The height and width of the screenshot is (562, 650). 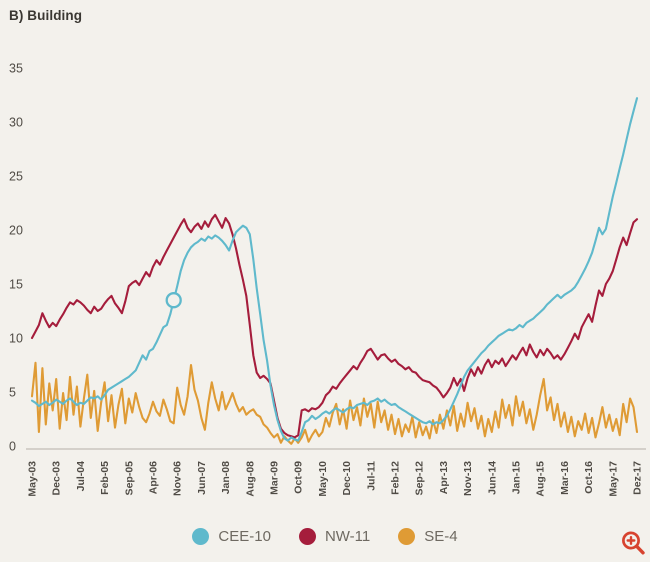 I want to click on nw11-color-dot-icon, so click(x=307, y=536).